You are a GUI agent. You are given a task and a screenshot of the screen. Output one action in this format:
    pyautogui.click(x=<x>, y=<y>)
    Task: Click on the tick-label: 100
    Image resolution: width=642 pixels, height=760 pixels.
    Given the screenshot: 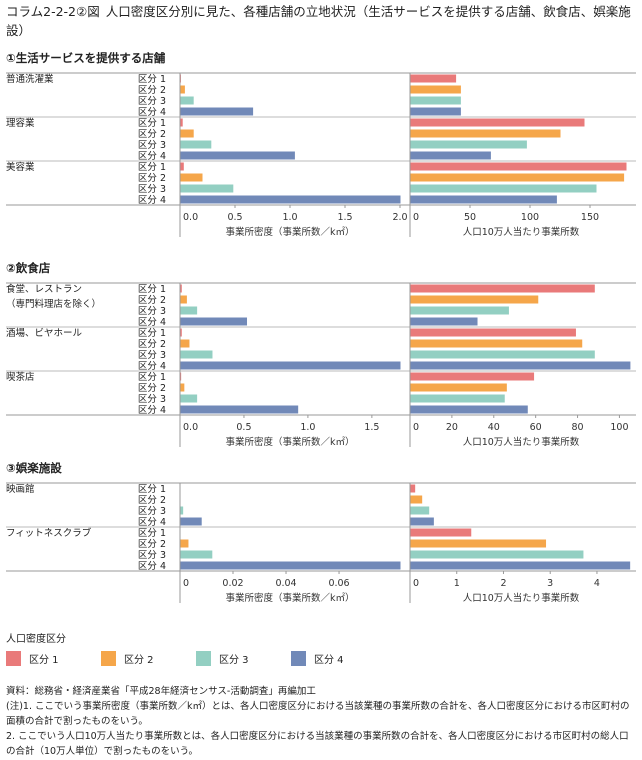 What is the action you would take?
    pyautogui.click(x=530, y=217)
    